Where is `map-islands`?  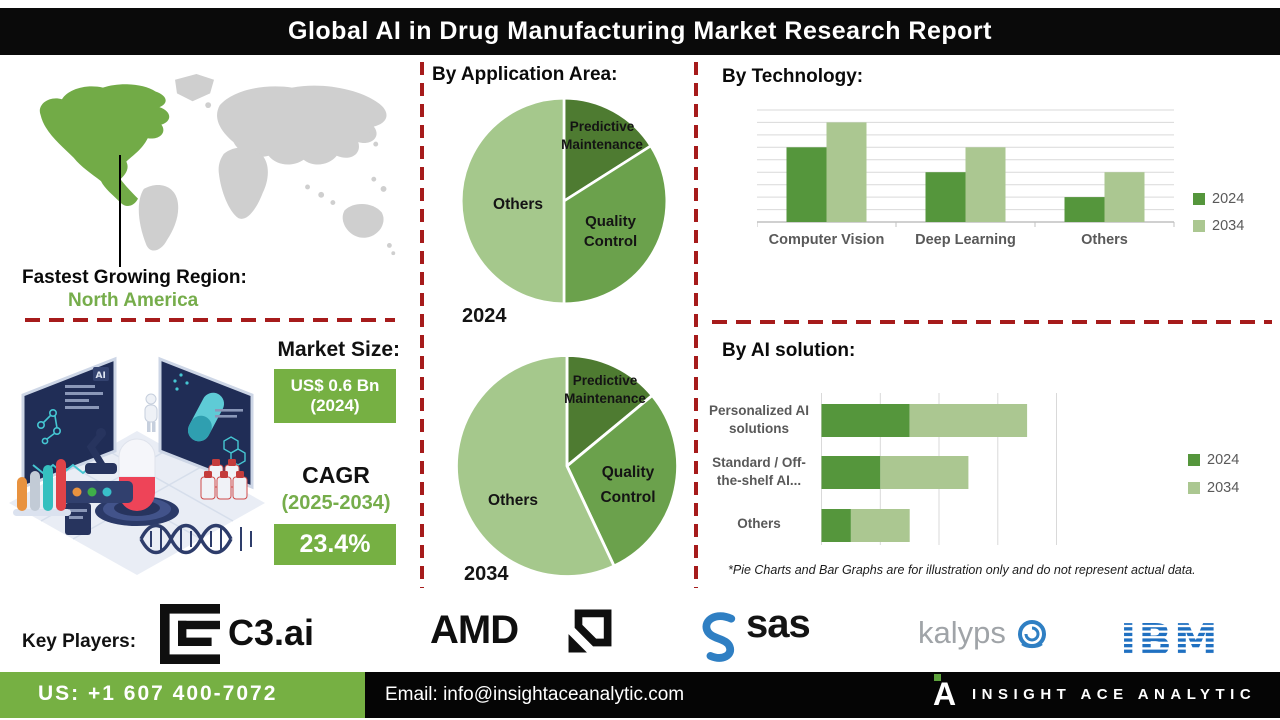 map-islands is located at coordinates (300, 179).